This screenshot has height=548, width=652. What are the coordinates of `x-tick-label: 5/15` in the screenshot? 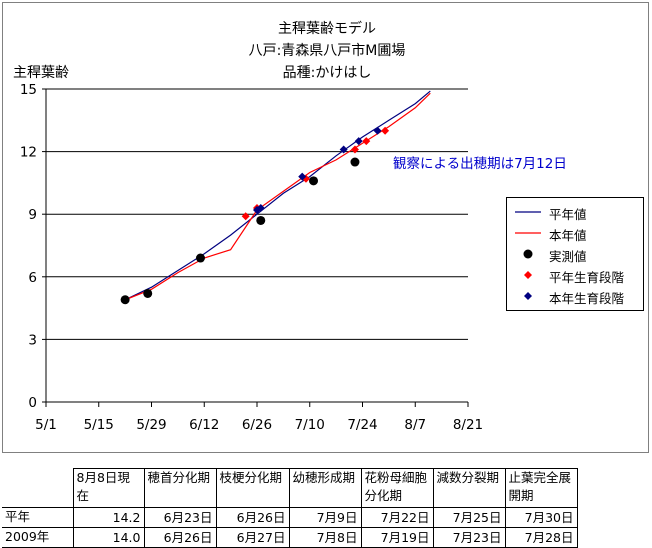 It's located at (99, 425).